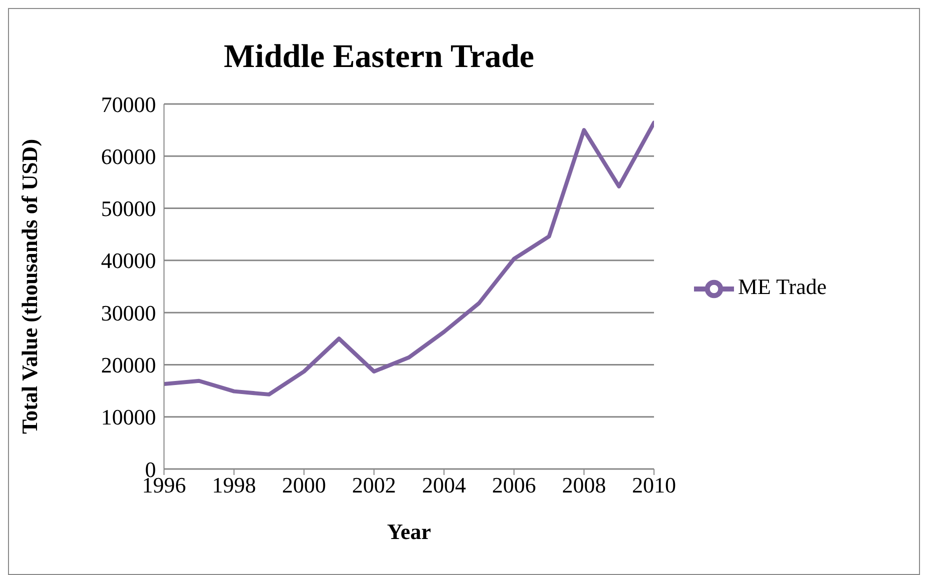  I want to click on y-tick-label: 20000, so click(128, 365).